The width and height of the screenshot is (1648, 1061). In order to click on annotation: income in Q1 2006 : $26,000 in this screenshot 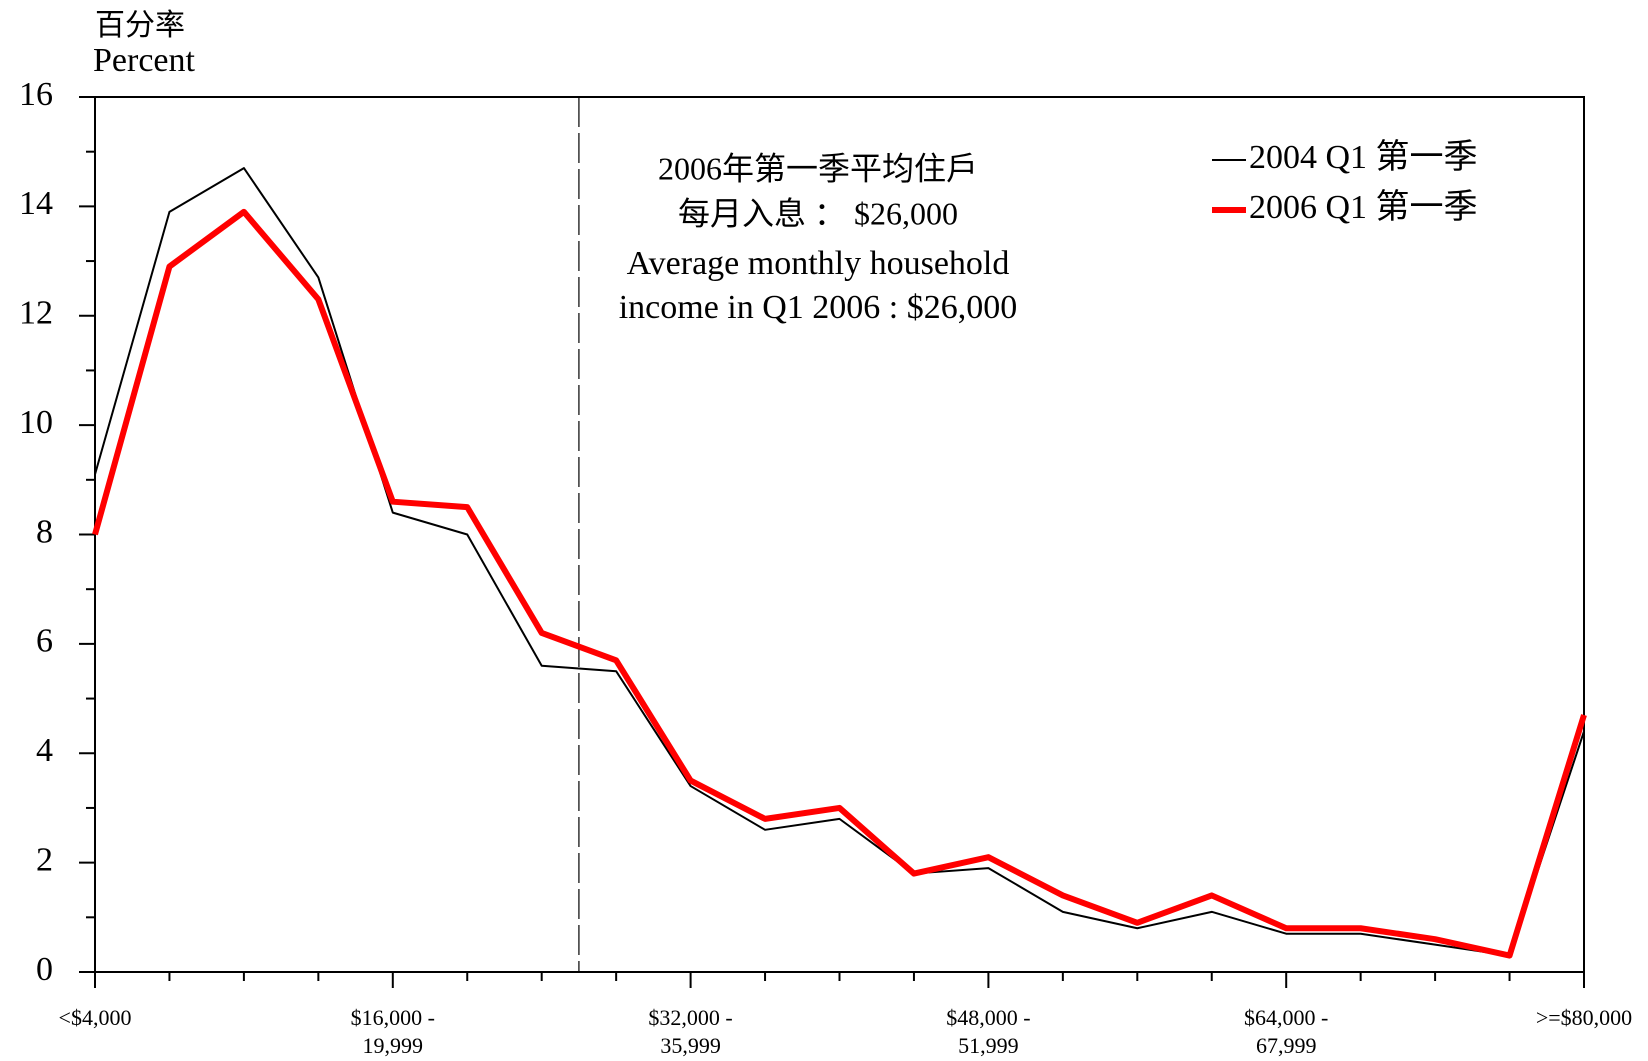, I will do `click(818, 307)`.